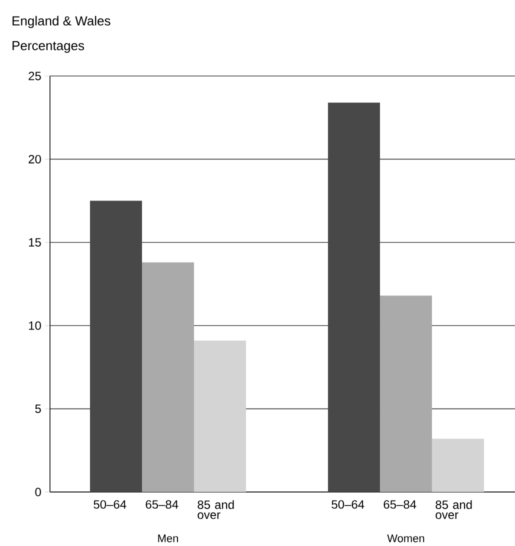 This screenshot has width=515, height=546. What do you see at coordinates (216, 510) in the screenshot?
I see `series-label: 85 and over` at bounding box center [216, 510].